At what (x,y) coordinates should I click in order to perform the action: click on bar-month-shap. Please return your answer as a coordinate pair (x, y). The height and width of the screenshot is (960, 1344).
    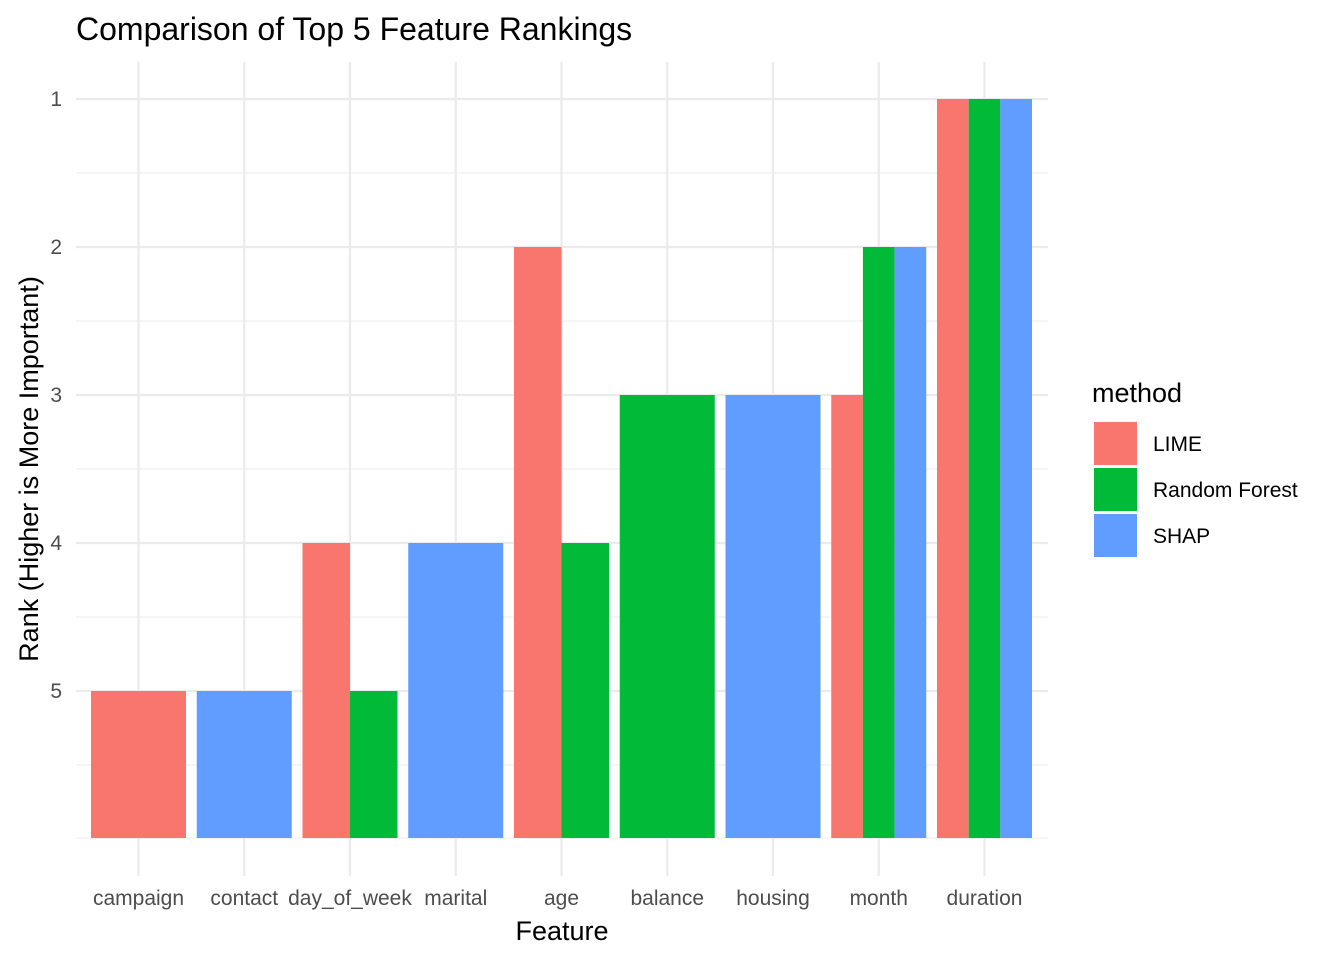
    Looking at the image, I should click on (910, 542).